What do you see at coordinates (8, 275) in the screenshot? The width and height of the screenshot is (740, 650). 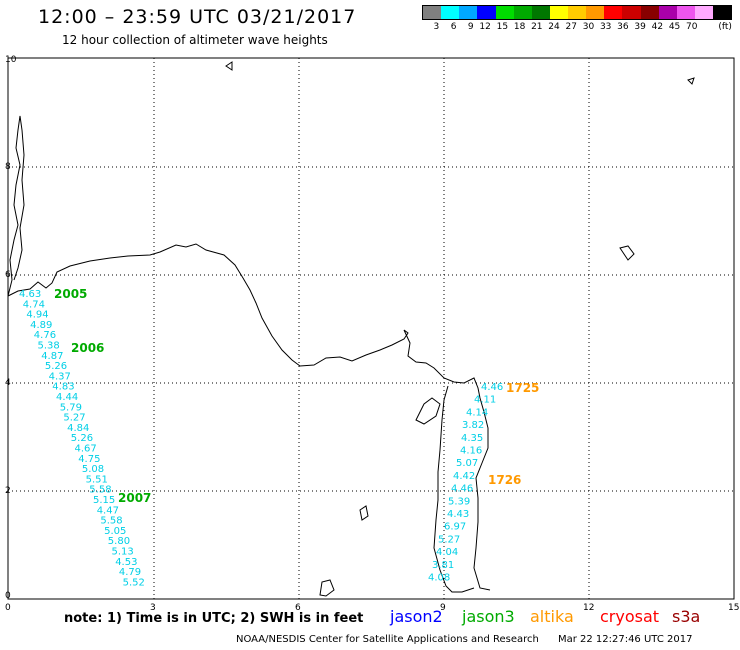 I see `y-tick: 6` at bounding box center [8, 275].